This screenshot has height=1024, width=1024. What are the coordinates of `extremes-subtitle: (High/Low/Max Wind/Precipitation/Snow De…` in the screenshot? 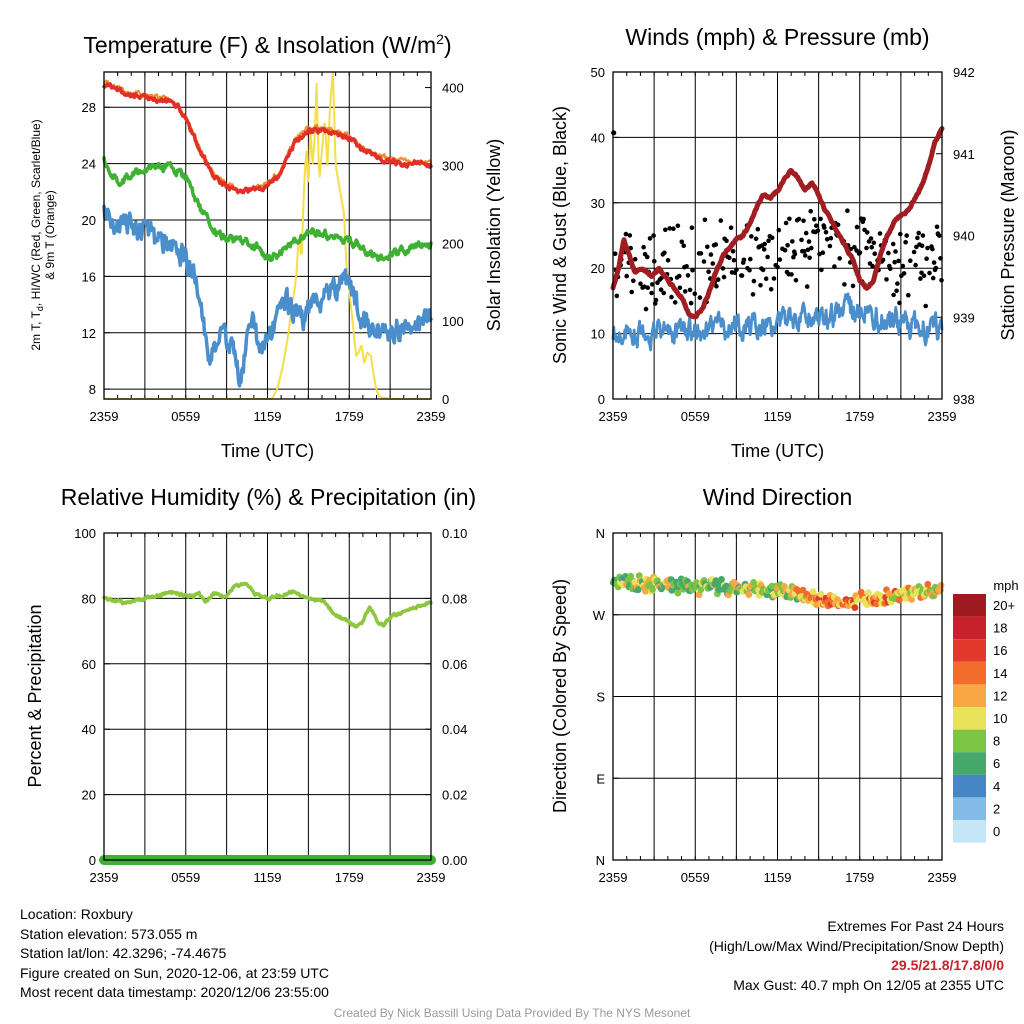 It's located at (856, 945).